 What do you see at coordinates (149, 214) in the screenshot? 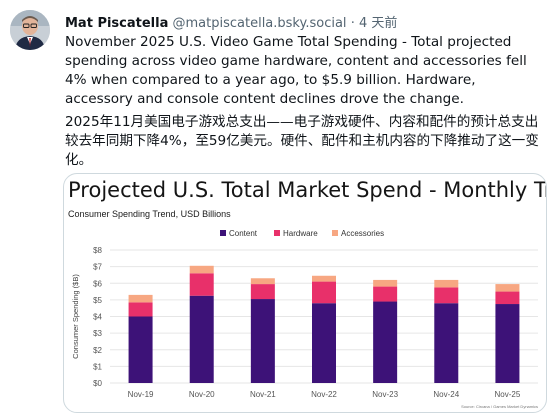
I see `chart-subtitle: Consumer Spending Trend, USD Billions` at bounding box center [149, 214].